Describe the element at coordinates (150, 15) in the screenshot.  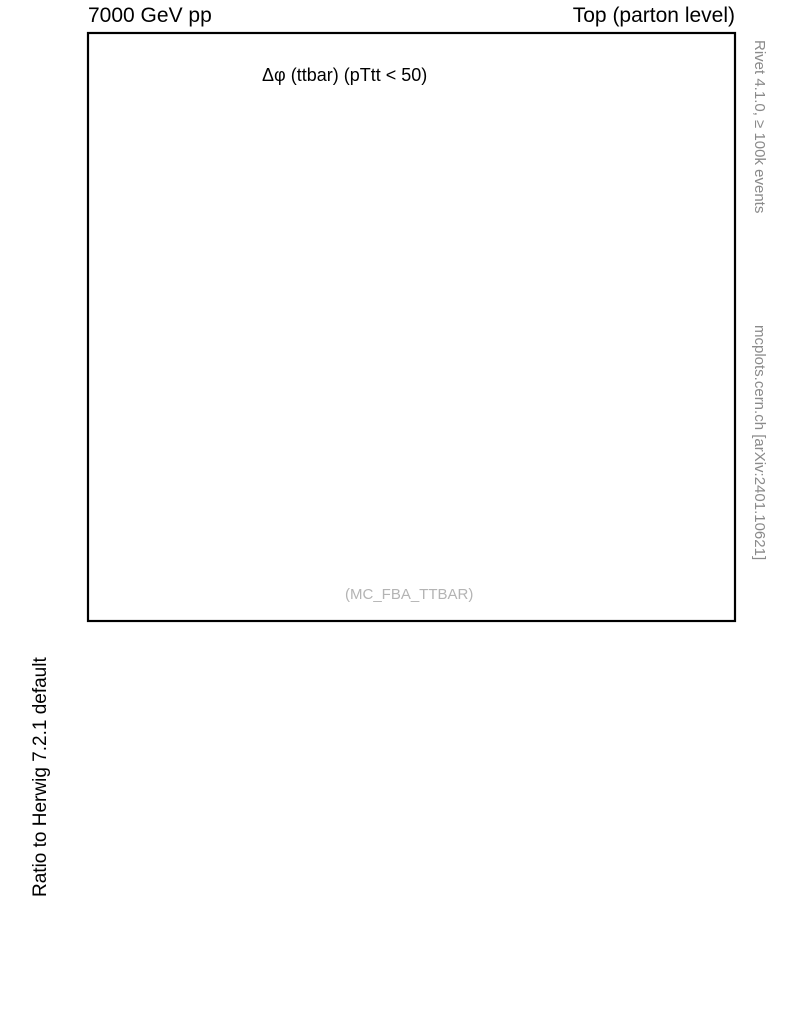
I see `header-left: 7000 GeV pp` at that location.